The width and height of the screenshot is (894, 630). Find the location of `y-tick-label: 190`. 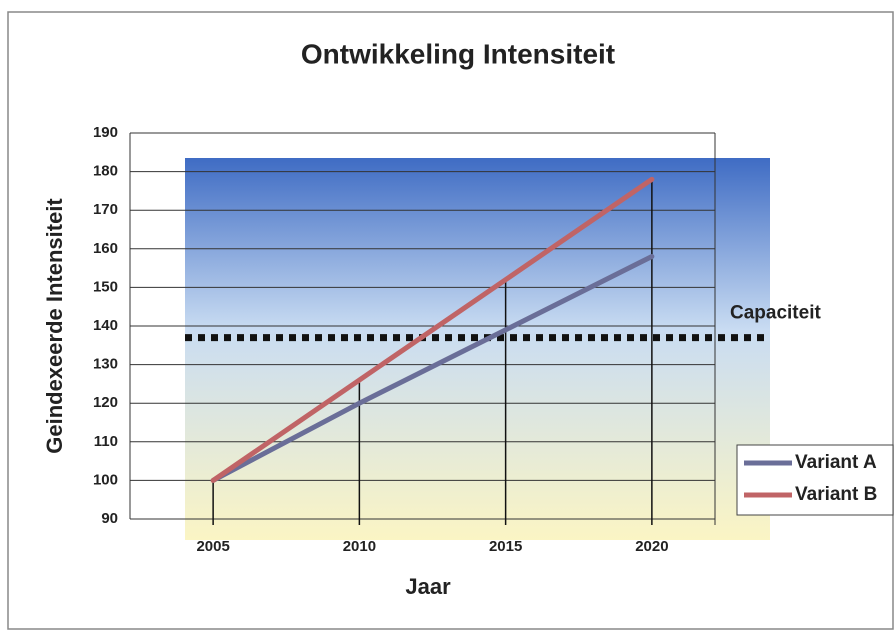

y-tick-label: 190 is located at coordinates (105, 132).